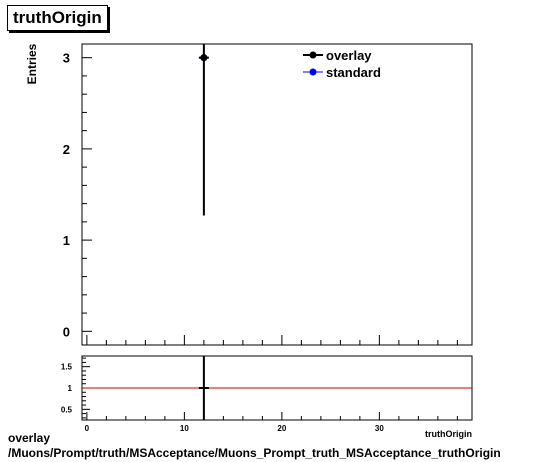 The height and width of the screenshot is (462, 546). What do you see at coordinates (67, 409) in the screenshot?
I see `ratio-y-tick-label: 0.5` at bounding box center [67, 409].